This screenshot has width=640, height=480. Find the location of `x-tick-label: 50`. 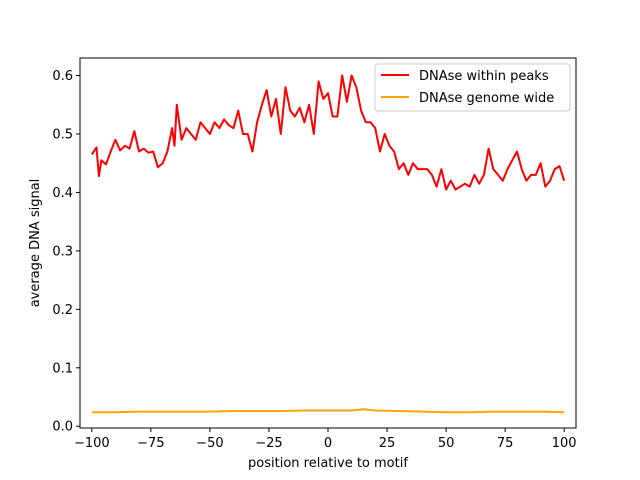

x-tick-label: 50 is located at coordinates (446, 443).